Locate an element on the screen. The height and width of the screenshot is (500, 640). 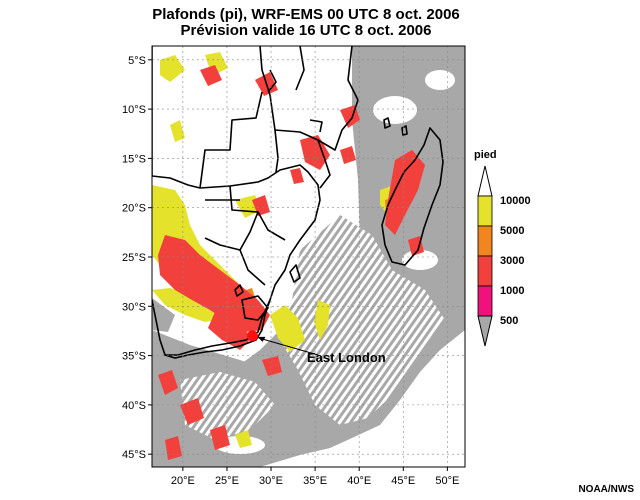
east-london-marker is located at coordinates (283, 343).